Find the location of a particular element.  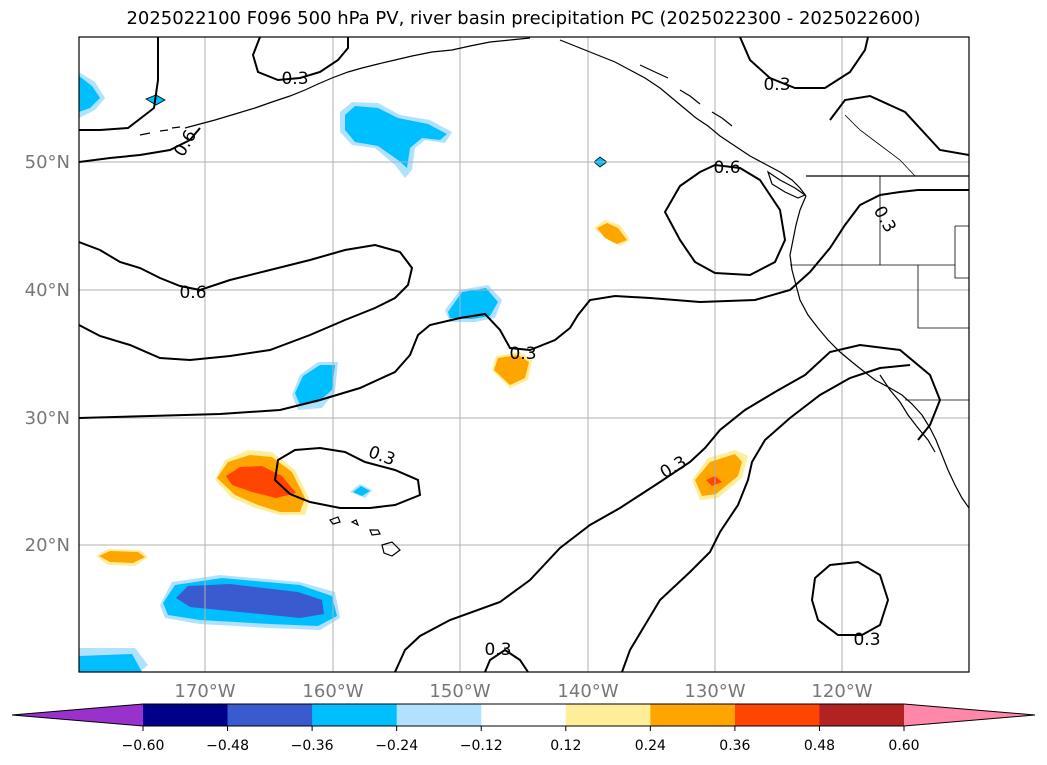

latitude-labels: 50°N 40°N 30°N 20°N is located at coordinates (47, 354).